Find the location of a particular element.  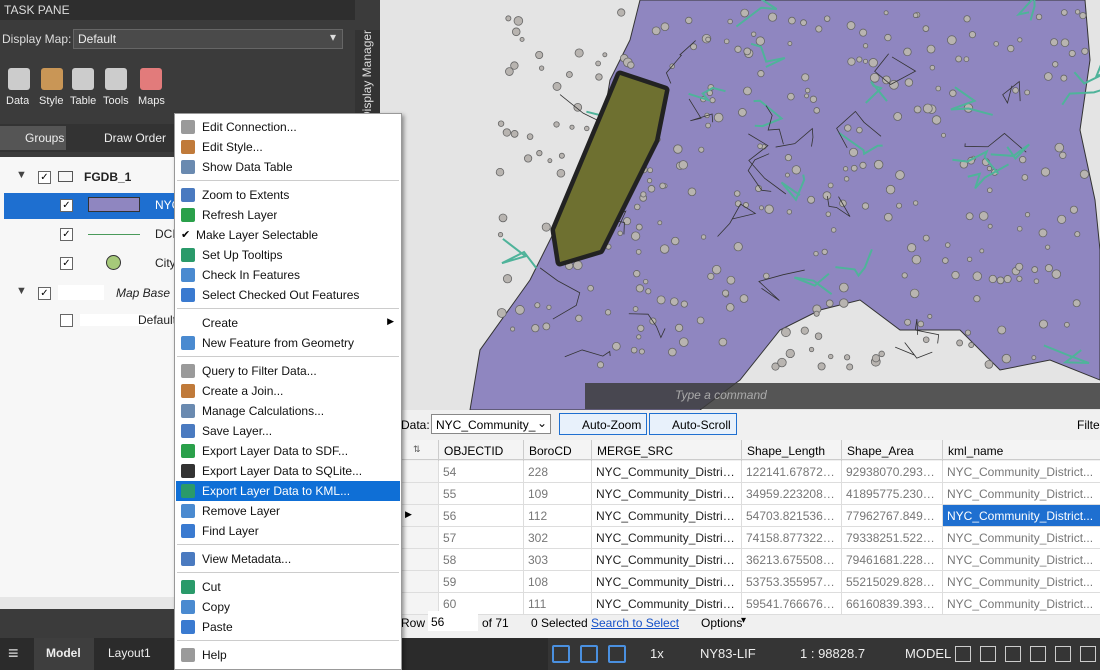

table-cell: 34959.2232084054 is located at coordinates (791, 494).